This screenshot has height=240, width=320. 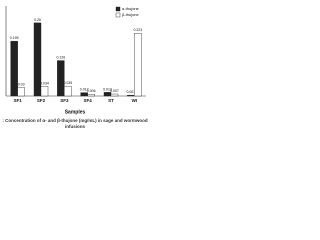 I want to click on x-tick-label: WI, so click(x=135, y=100).